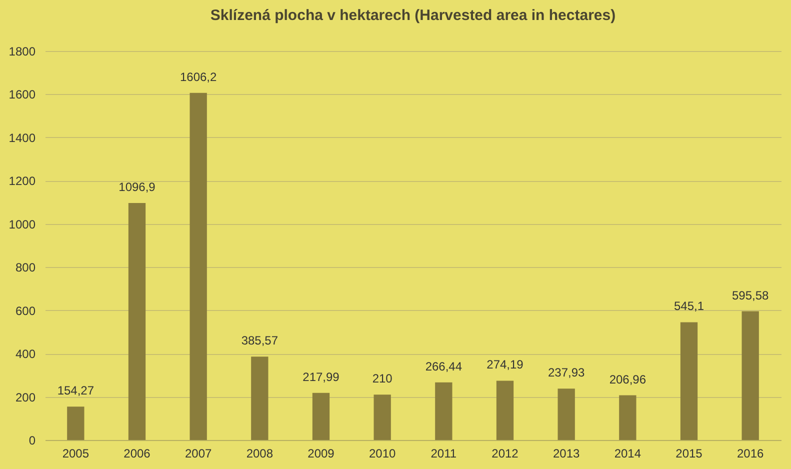  I want to click on data-label: 274,19, so click(505, 365).